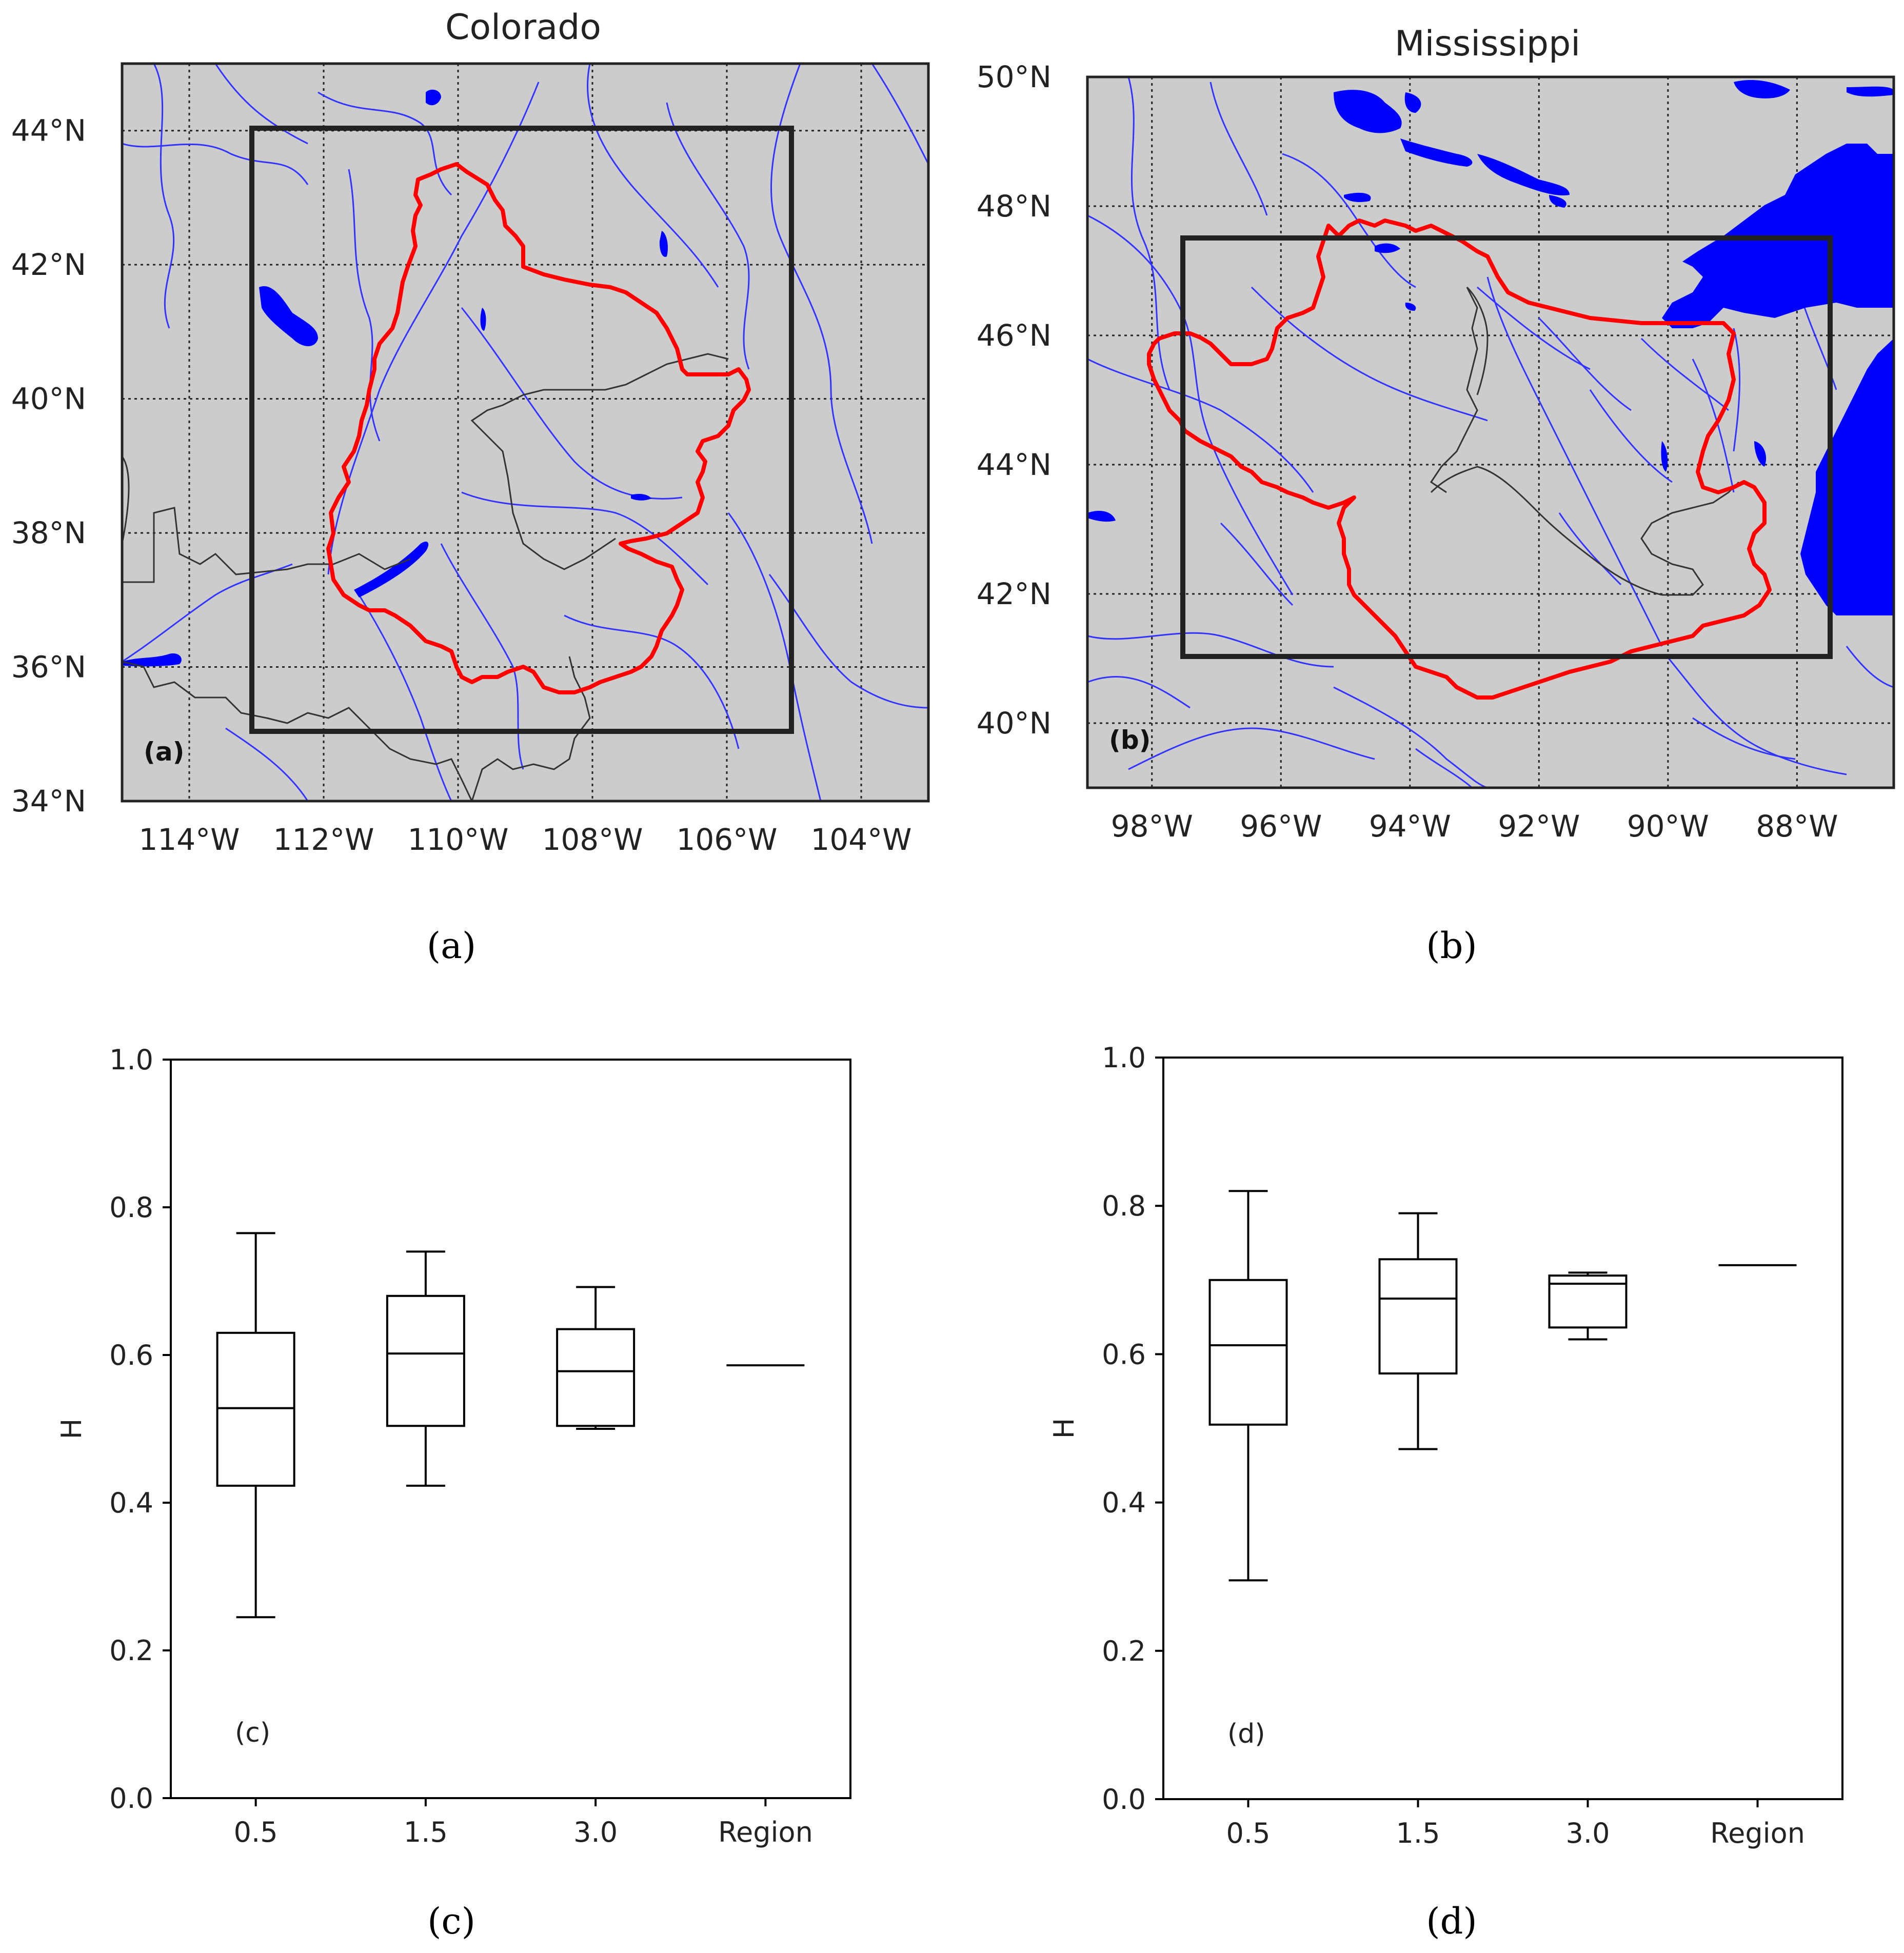 This screenshot has height=1953, width=1904. I want to click on panel-label: (d), so click(1246, 1734).